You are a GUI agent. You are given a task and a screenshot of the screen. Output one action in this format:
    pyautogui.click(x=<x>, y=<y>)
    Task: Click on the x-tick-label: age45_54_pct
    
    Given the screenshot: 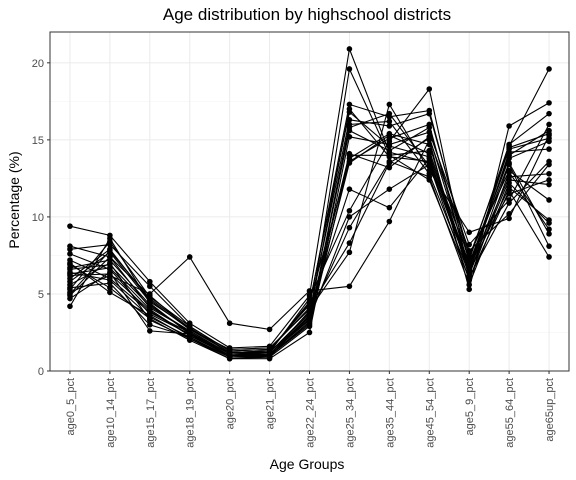 What is the action you would take?
    pyautogui.click(x=430, y=413)
    